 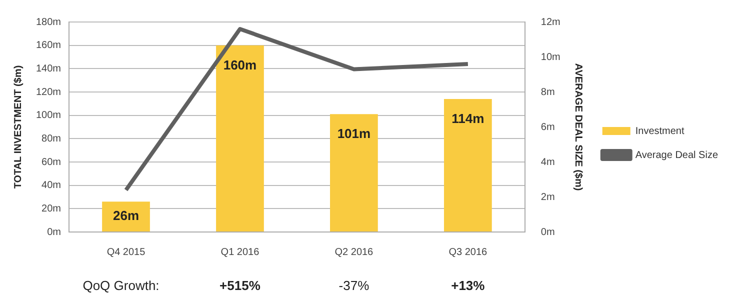 I want to click on x-tick-label: Q3 2016, so click(x=468, y=252).